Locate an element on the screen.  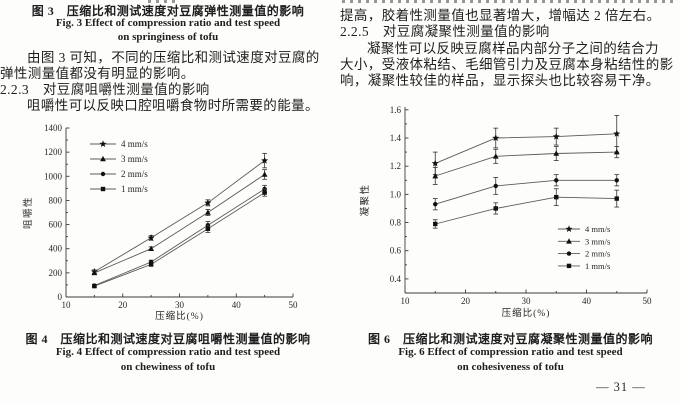
paragraph-line: 凝聚性可以反映豆腐样品内部分子之间的结合力 is located at coordinates (513, 48).